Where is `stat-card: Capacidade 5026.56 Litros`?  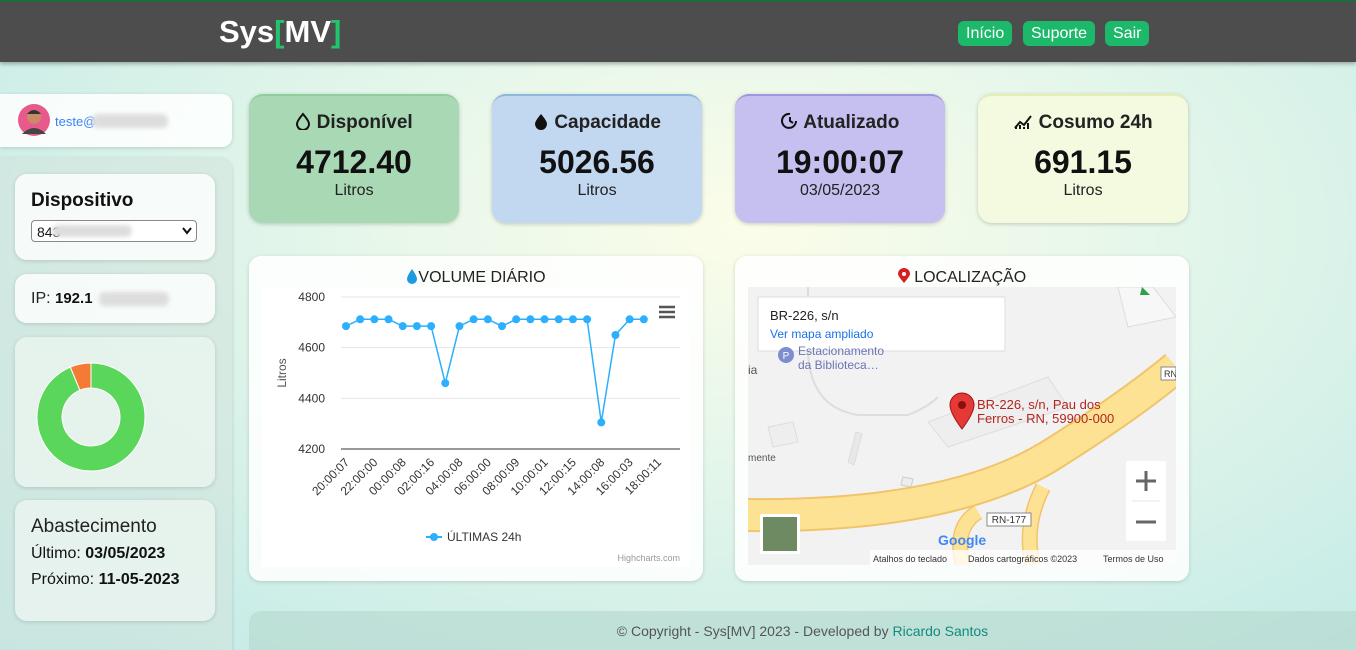 stat-card: Capacidade 5026.56 Litros is located at coordinates (597, 158).